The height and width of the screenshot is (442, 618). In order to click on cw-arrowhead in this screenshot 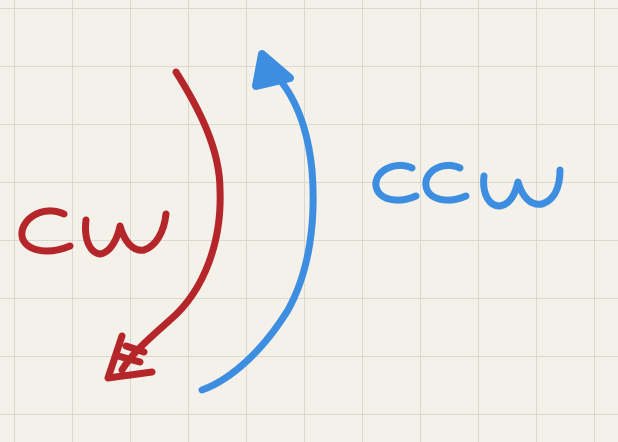, I will do `click(130, 357)`.